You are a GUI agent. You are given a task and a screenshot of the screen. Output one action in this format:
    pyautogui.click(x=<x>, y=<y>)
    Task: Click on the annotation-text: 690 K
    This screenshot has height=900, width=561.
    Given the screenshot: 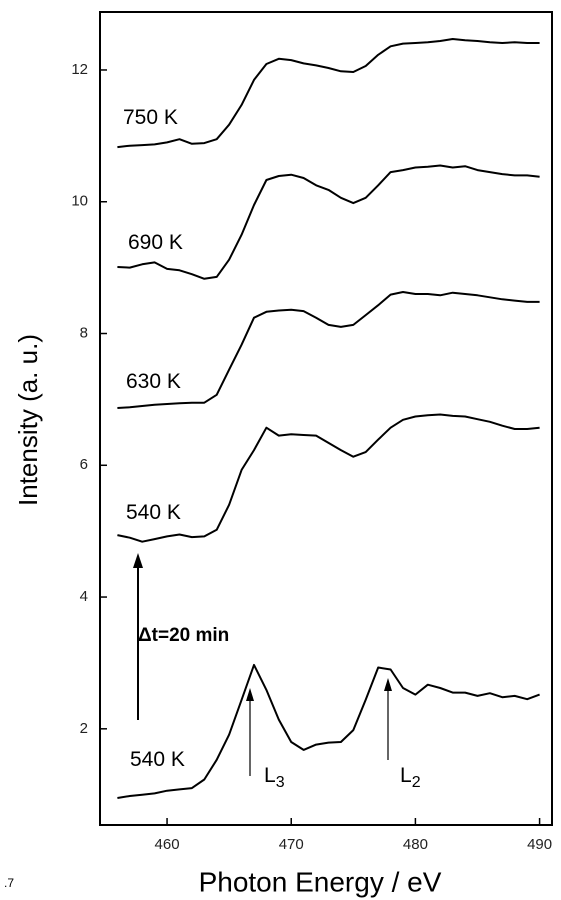 What is the action you would take?
    pyautogui.click(x=155, y=242)
    